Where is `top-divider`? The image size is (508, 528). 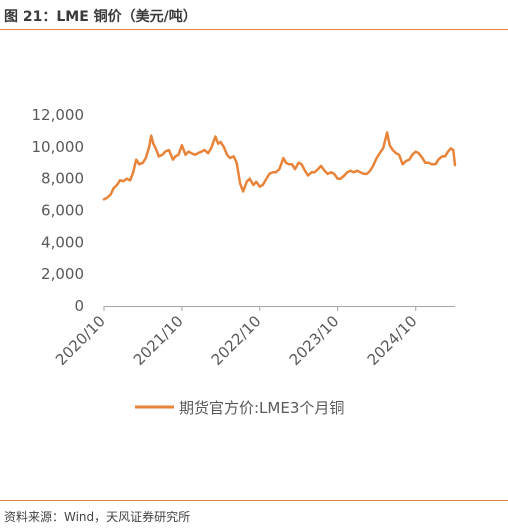
top-divider is located at coordinates (254, 29).